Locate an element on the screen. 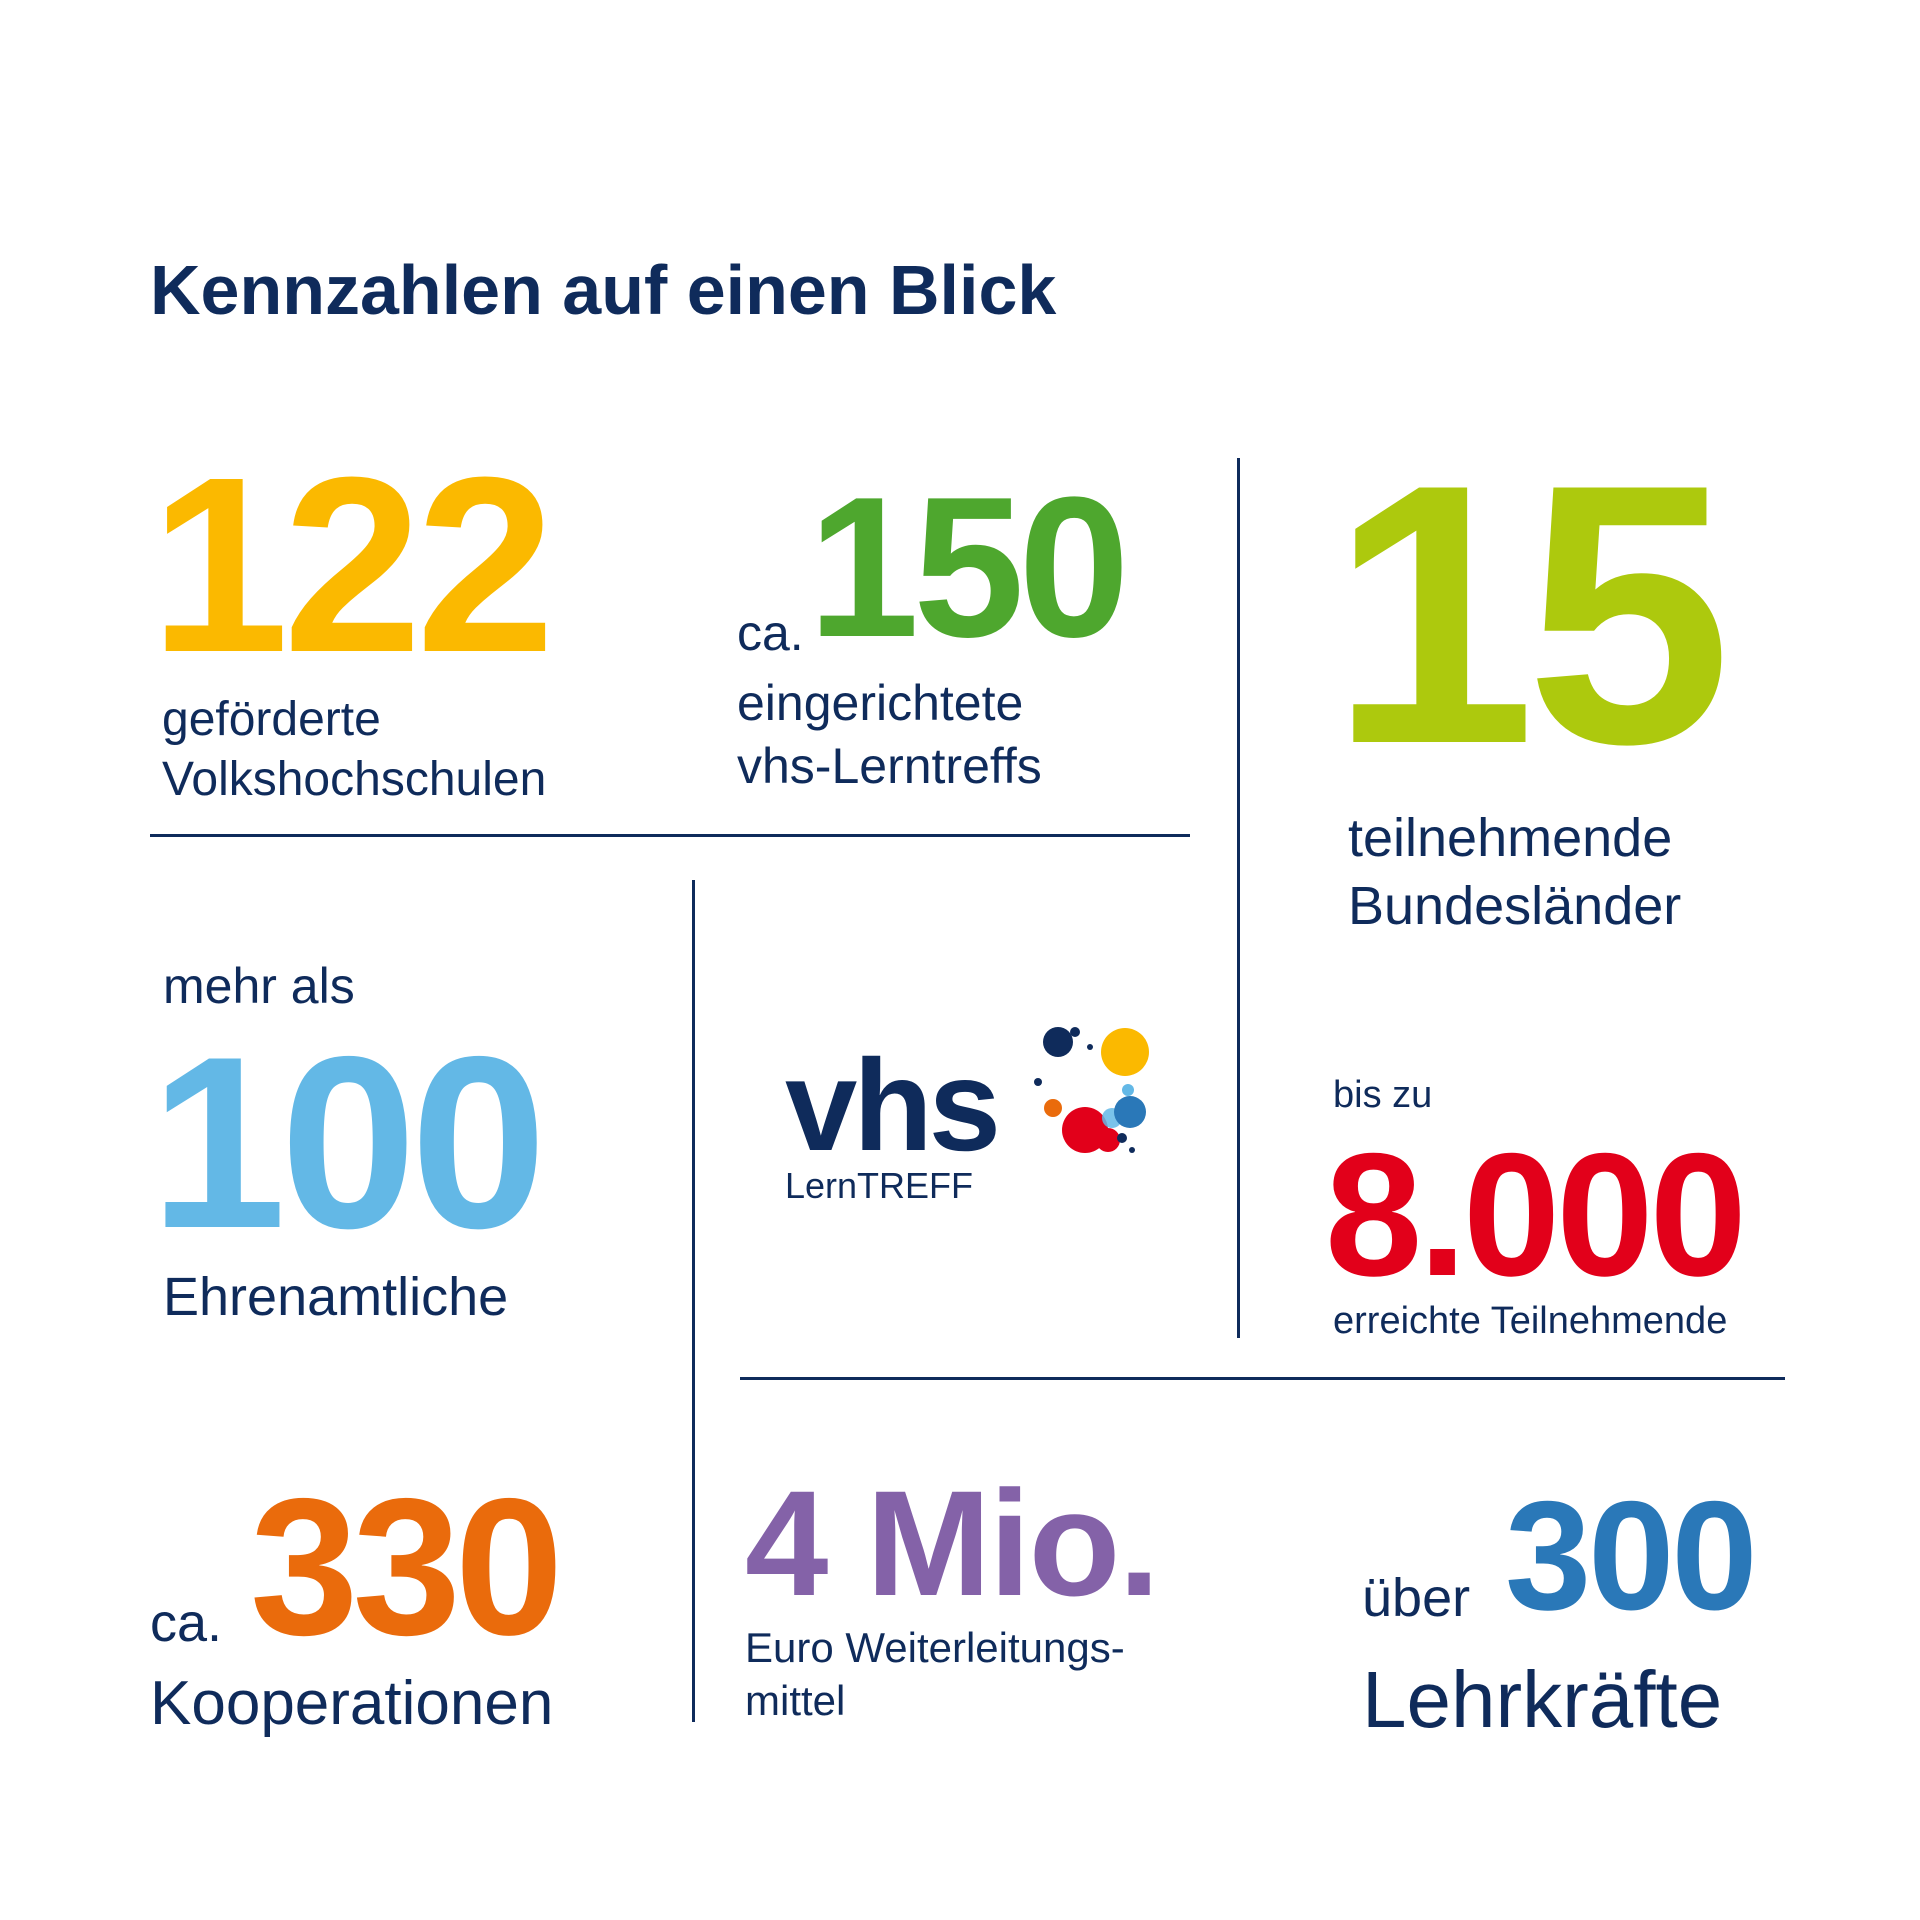 Image resolution: width=1920 pixels, height=1920 pixels. colored-dots-icon is located at coordinates (1091, 1090).